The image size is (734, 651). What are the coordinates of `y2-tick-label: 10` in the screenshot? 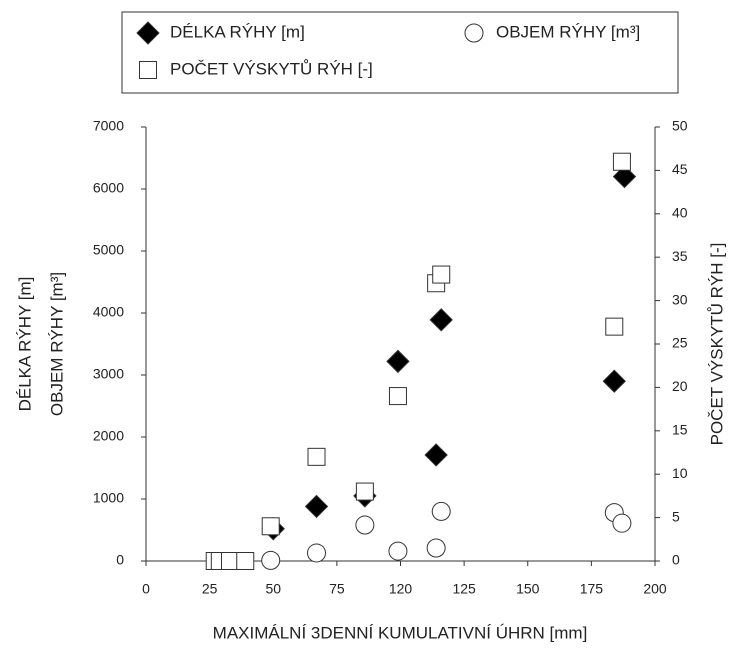 It's located at (680, 473).